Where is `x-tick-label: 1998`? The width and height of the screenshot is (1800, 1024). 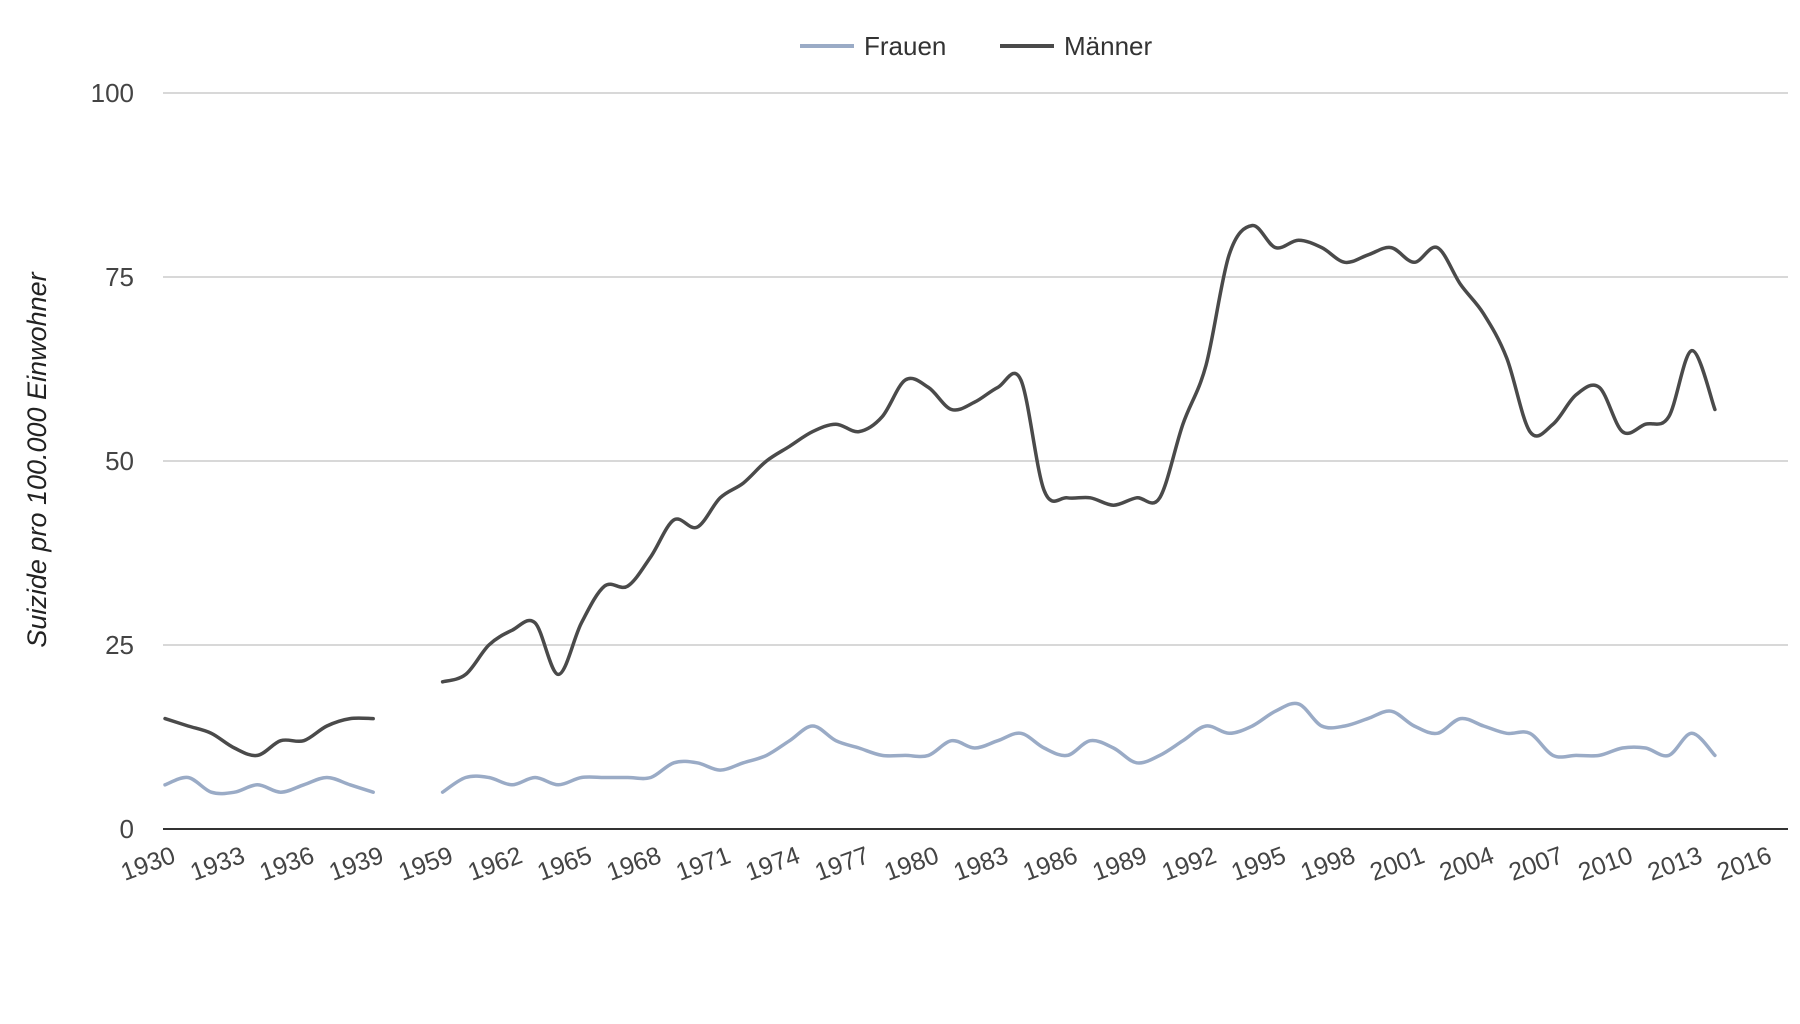
x-tick-label: 1998 is located at coordinates (1328, 863).